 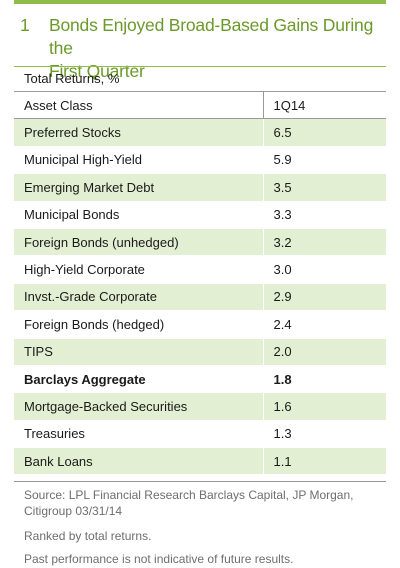 I want to click on return-value-cell: 1.6, so click(x=324, y=406).